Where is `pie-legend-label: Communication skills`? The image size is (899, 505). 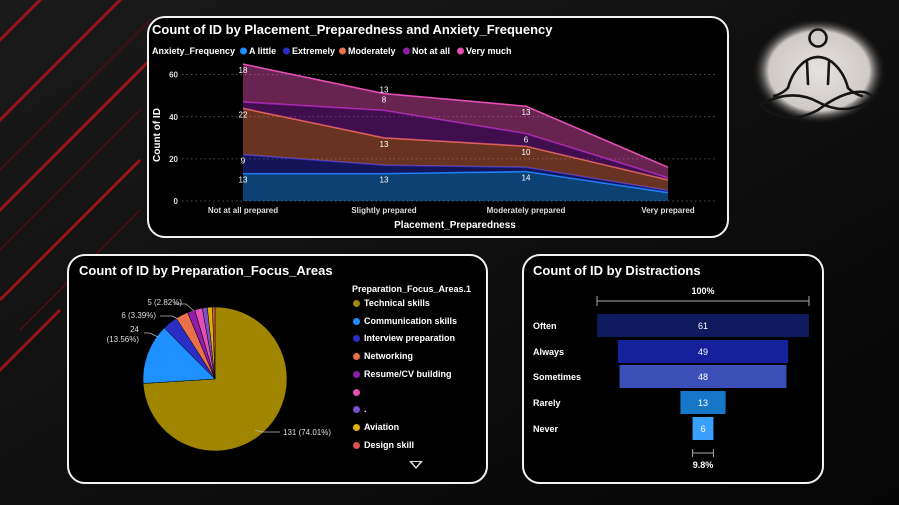
pie-legend-label: Communication skills is located at coordinates (410, 321).